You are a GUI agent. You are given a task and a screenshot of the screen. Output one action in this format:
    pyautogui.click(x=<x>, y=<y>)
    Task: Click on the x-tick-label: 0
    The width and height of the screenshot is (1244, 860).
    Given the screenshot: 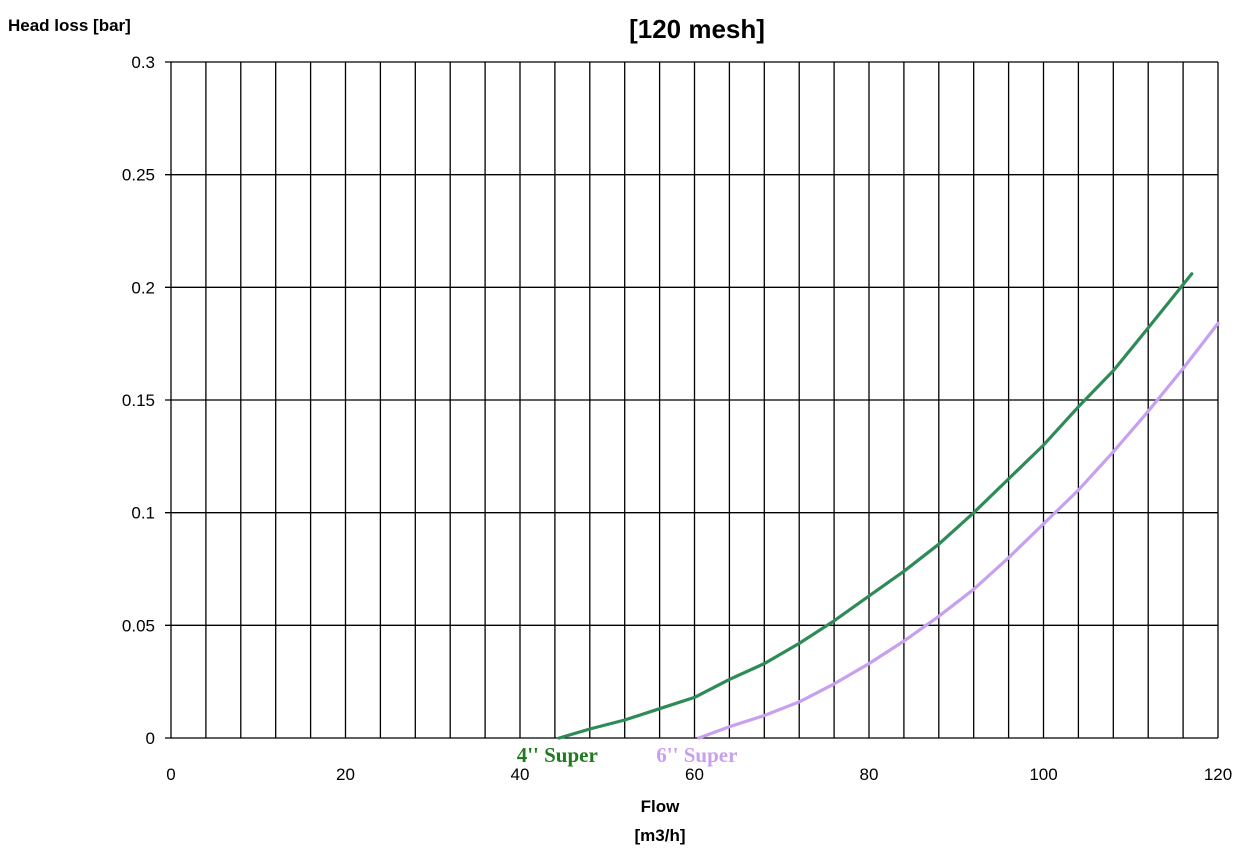 What is the action you would take?
    pyautogui.click(x=170, y=774)
    